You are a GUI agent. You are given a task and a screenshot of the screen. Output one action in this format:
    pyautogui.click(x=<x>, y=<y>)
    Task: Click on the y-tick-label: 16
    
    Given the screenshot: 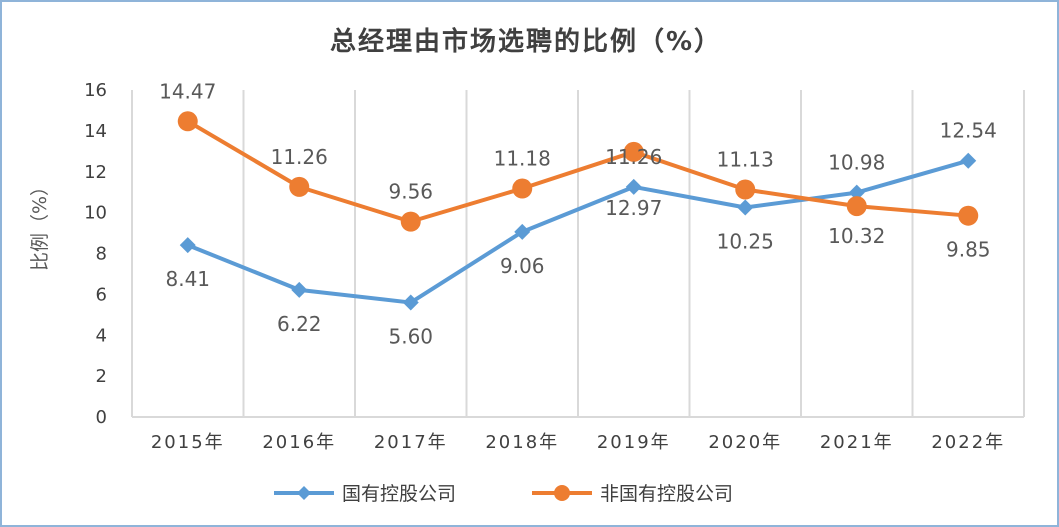 What is the action you would take?
    pyautogui.click(x=95, y=90)
    